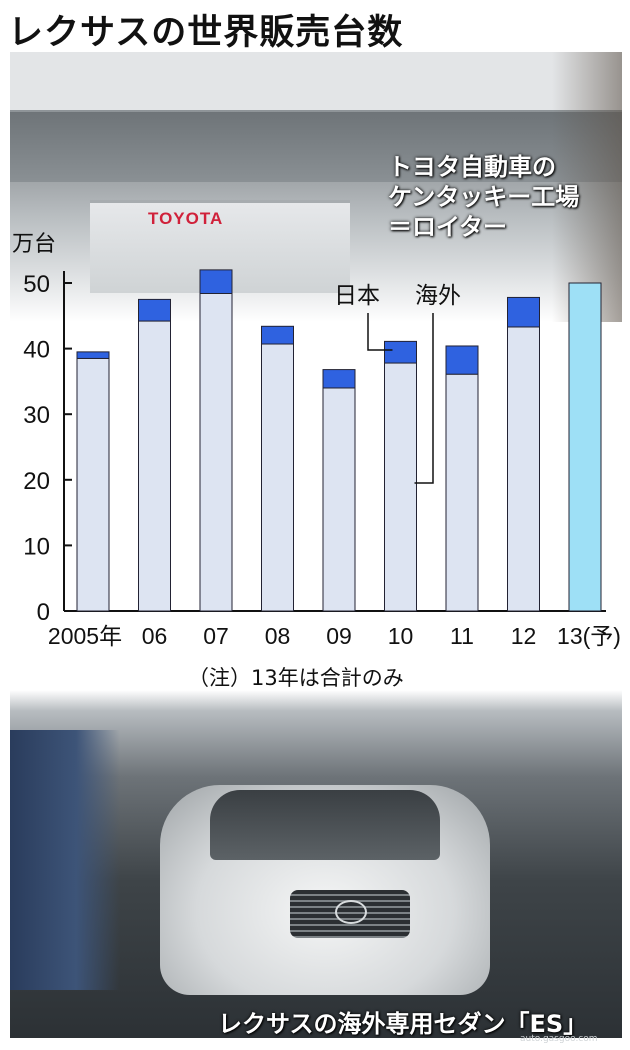 The height and width of the screenshot is (1050, 630). I want to click on caption-line: ケンタッキー工場, so click(484, 197).